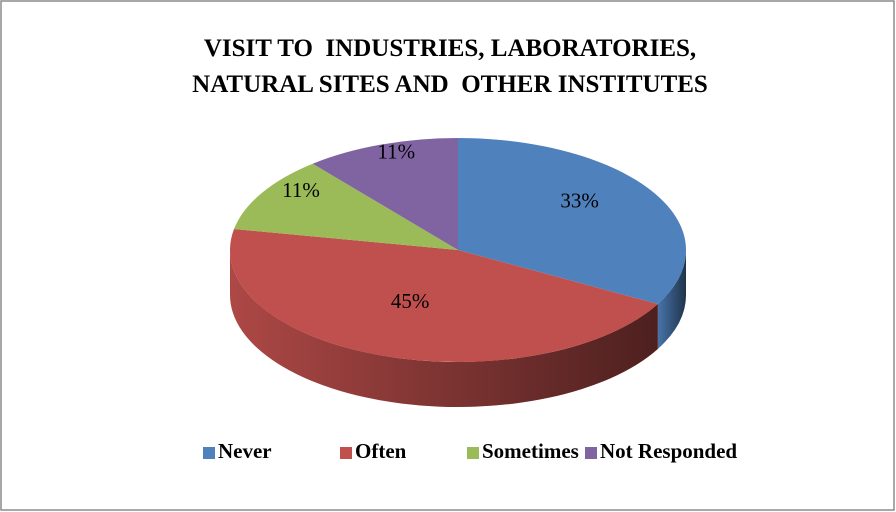  I want to click on legend-label: Not Responded, so click(668, 451).